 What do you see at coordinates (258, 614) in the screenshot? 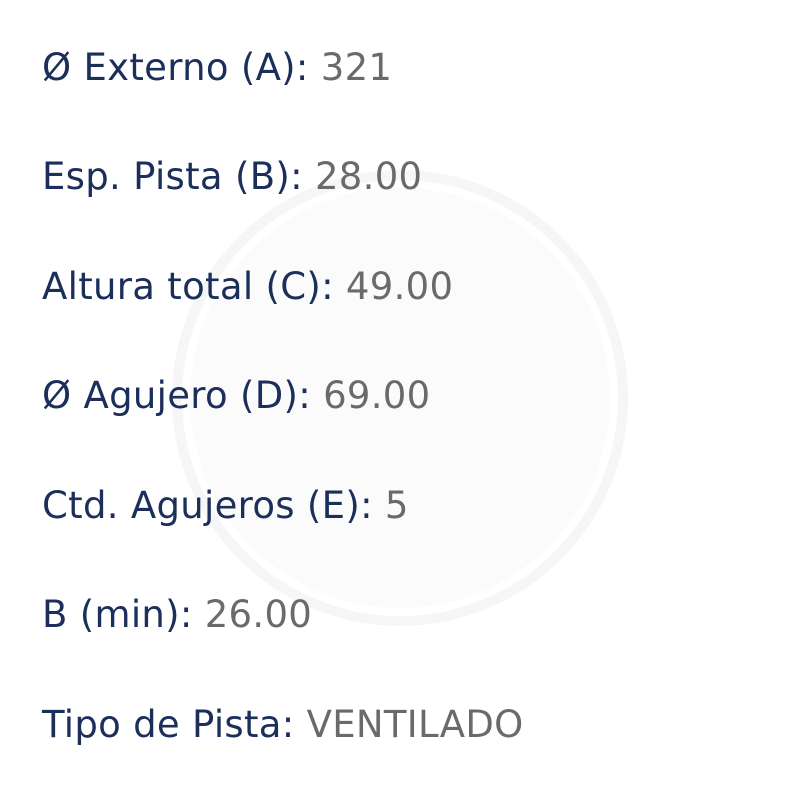
I see `spec-value: 26.00` at bounding box center [258, 614].